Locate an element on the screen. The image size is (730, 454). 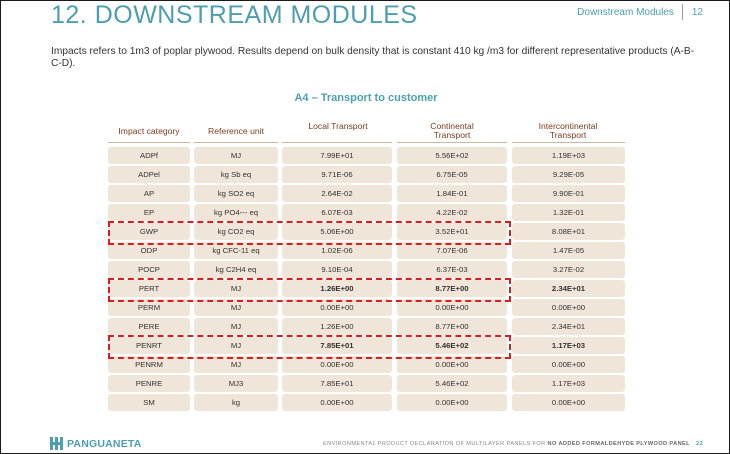
cell-local: 1.02E-06 is located at coordinates (337, 250).